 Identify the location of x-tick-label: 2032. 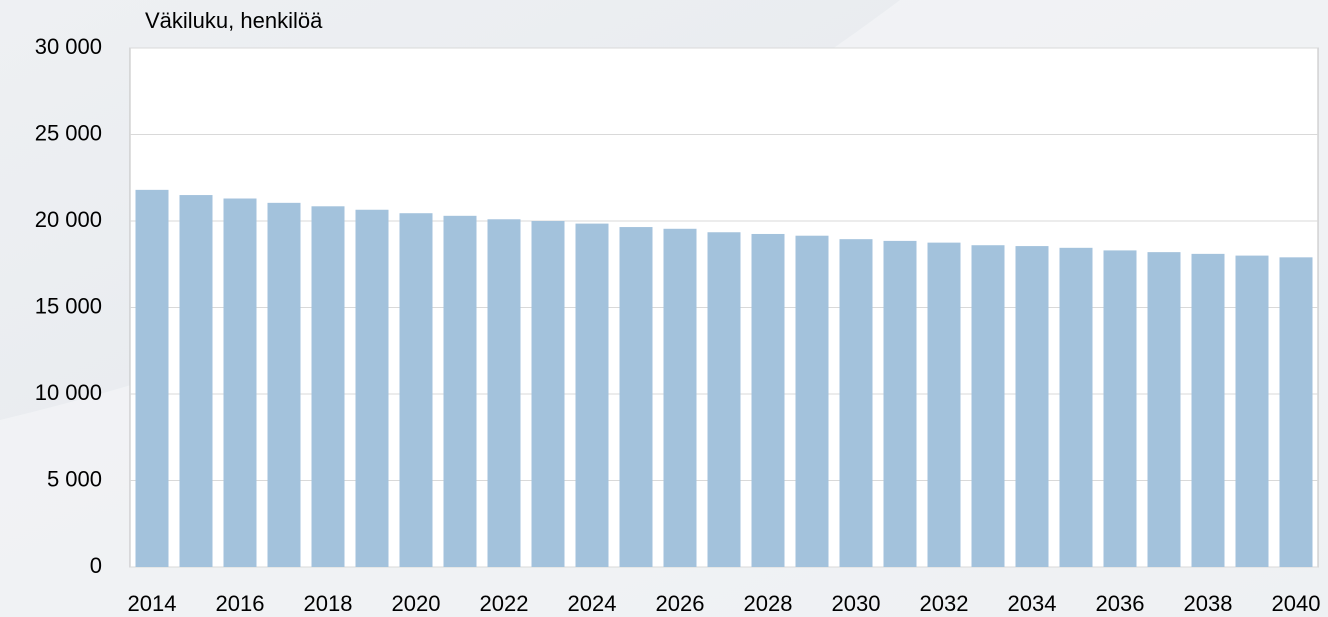
(944, 603).